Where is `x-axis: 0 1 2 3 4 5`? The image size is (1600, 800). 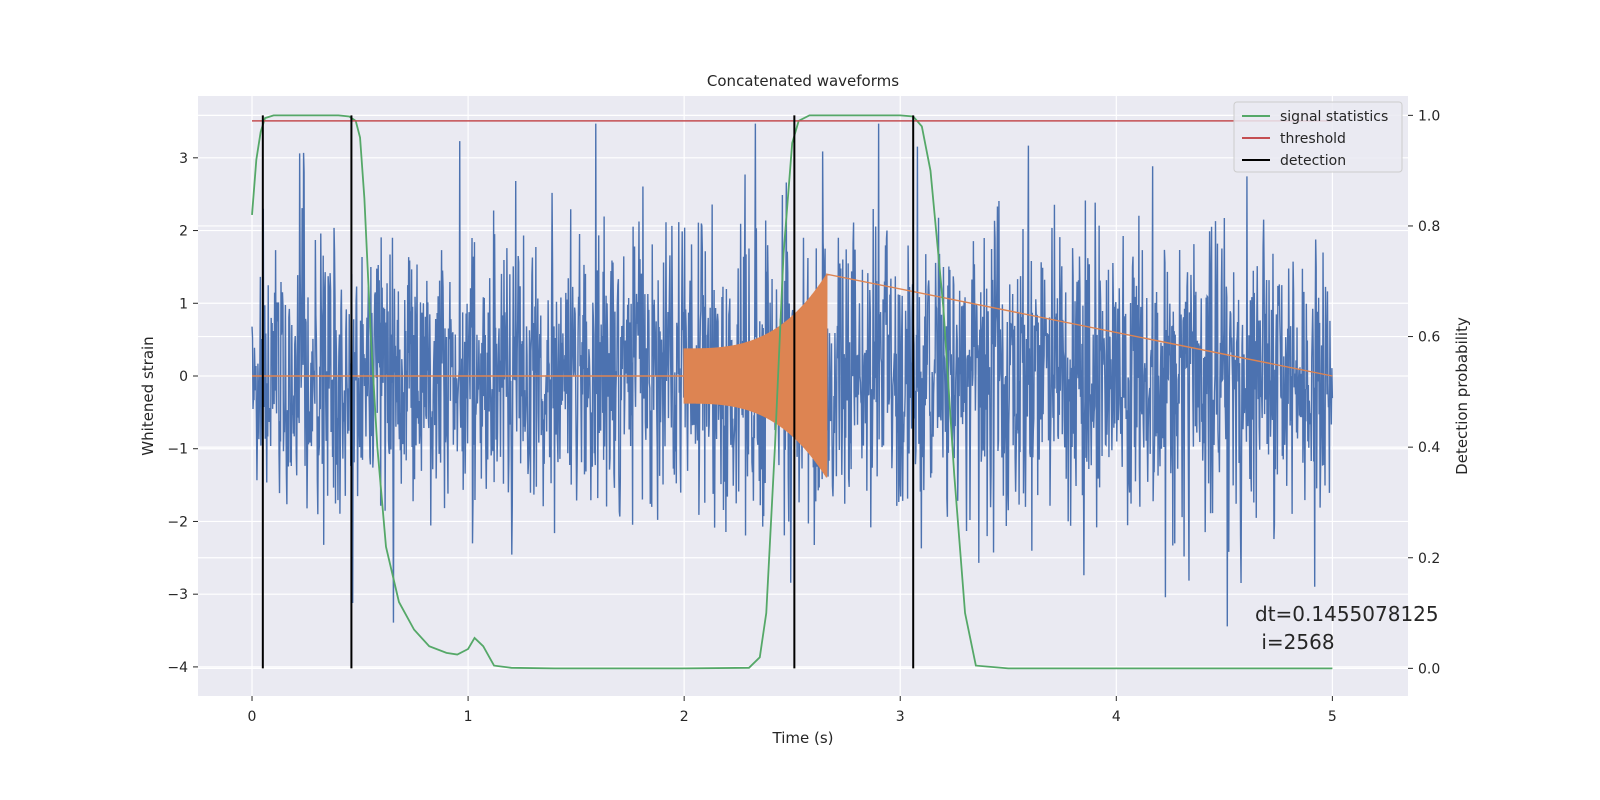
x-axis: 0 1 2 3 4 5 is located at coordinates (792, 710).